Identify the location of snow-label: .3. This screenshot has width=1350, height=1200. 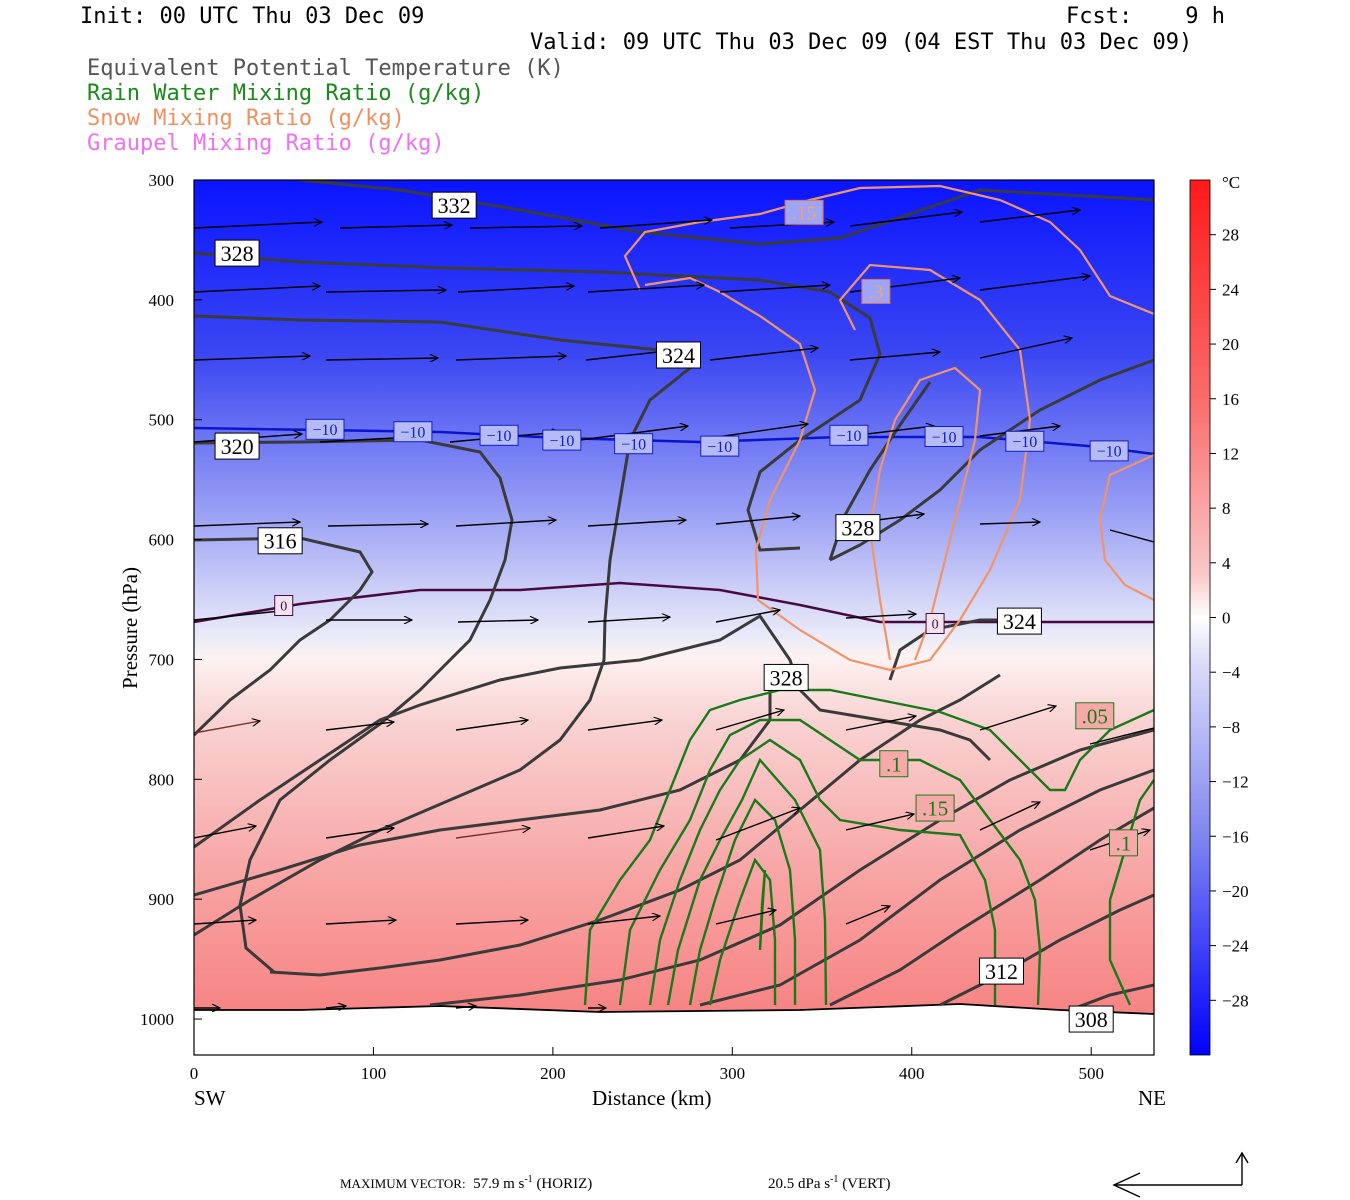
(875, 293).